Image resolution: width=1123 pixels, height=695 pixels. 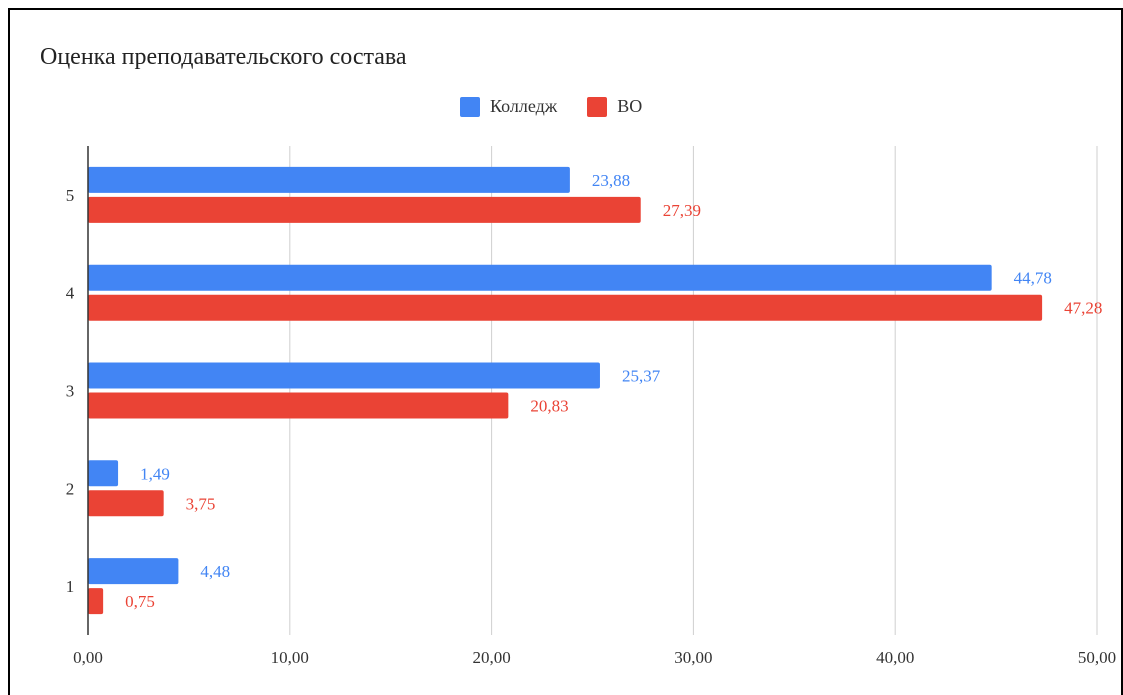 What do you see at coordinates (201, 503) in the screenshot?
I see `data-label: 3,75` at bounding box center [201, 503].